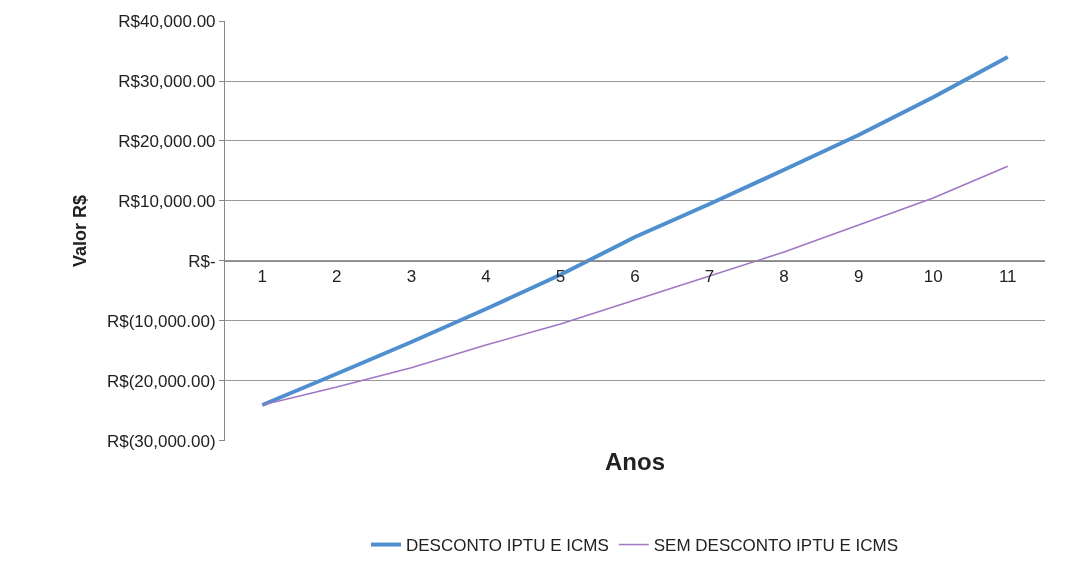 The width and height of the screenshot is (1075, 575). What do you see at coordinates (167, 21) in the screenshot?
I see `y-tick-label: R$40,000.00` at bounding box center [167, 21].